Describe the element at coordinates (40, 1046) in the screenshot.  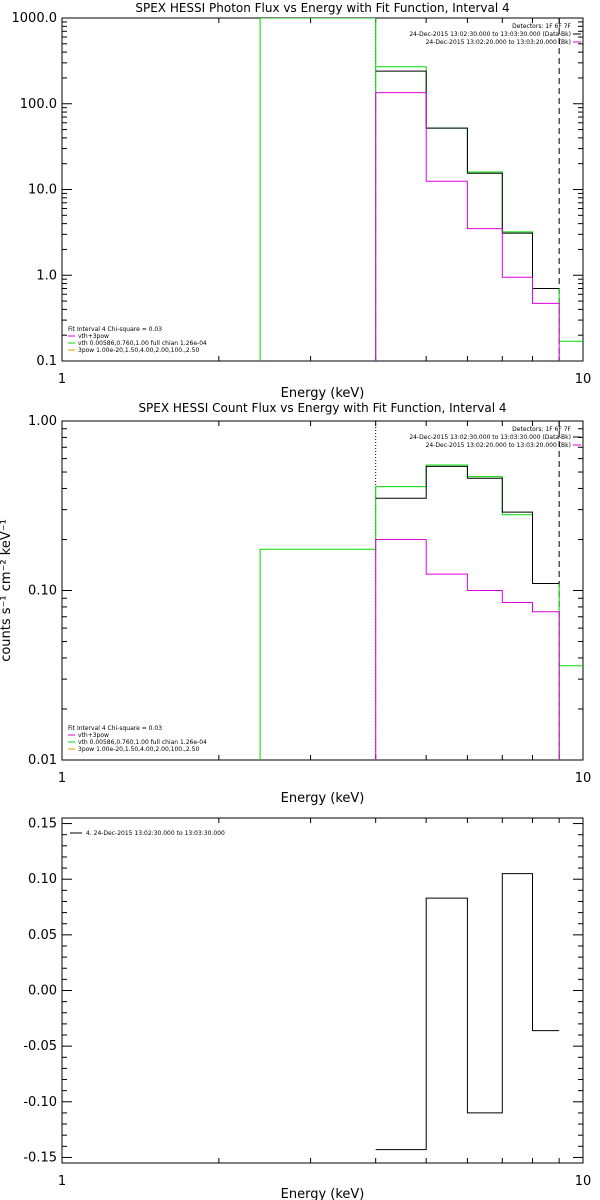
I see `y-tick-label: -0.05` at that location.